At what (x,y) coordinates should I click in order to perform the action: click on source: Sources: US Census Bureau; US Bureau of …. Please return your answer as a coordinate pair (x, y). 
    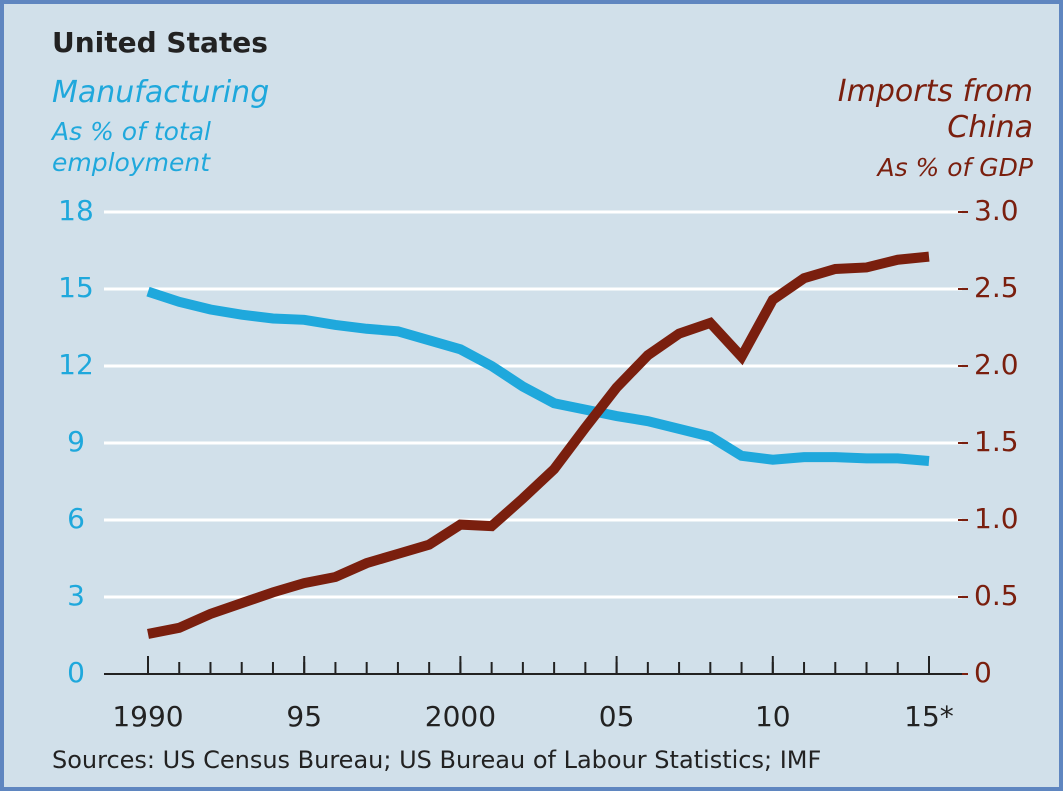
    Looking at the image, I should click on (436, 760).